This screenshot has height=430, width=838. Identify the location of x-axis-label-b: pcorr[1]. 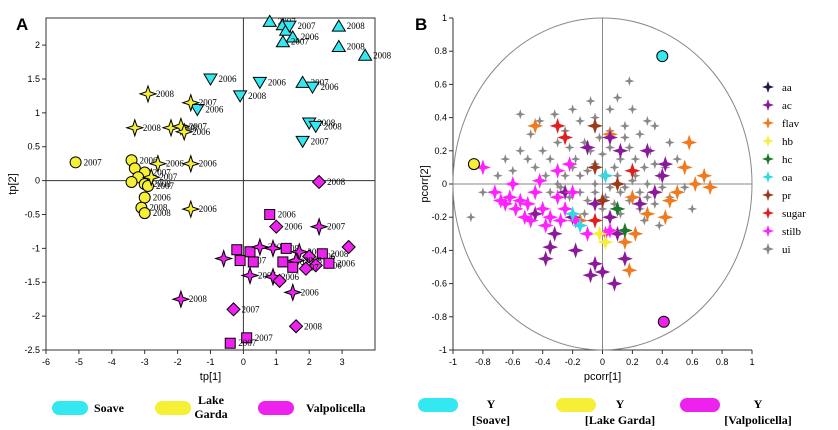
(602, 377).